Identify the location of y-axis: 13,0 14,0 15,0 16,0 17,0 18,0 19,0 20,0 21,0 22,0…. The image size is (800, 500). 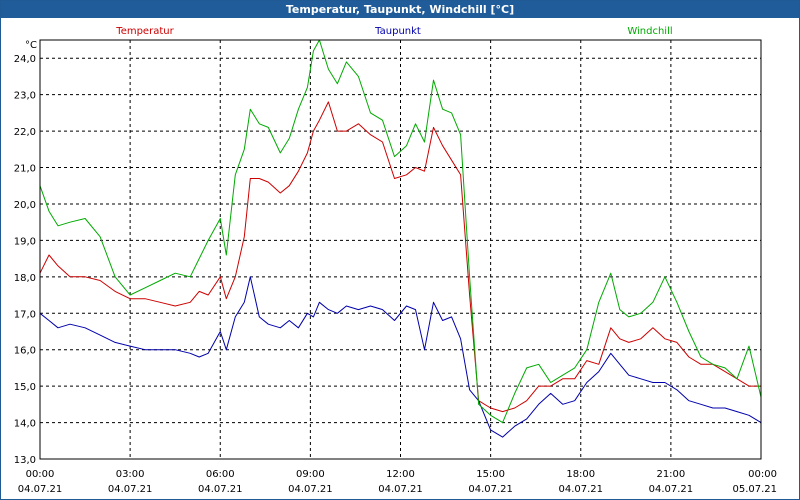
(25, 260).